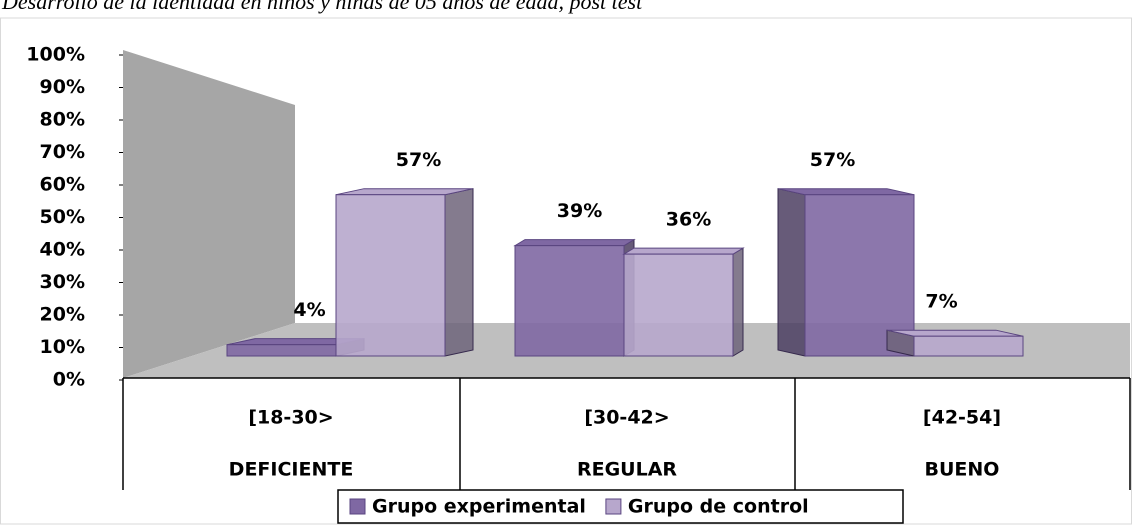  Describe the element at coordinates (62, 87) in the screenshot. I see `y-tick-label: 90%` at that location.